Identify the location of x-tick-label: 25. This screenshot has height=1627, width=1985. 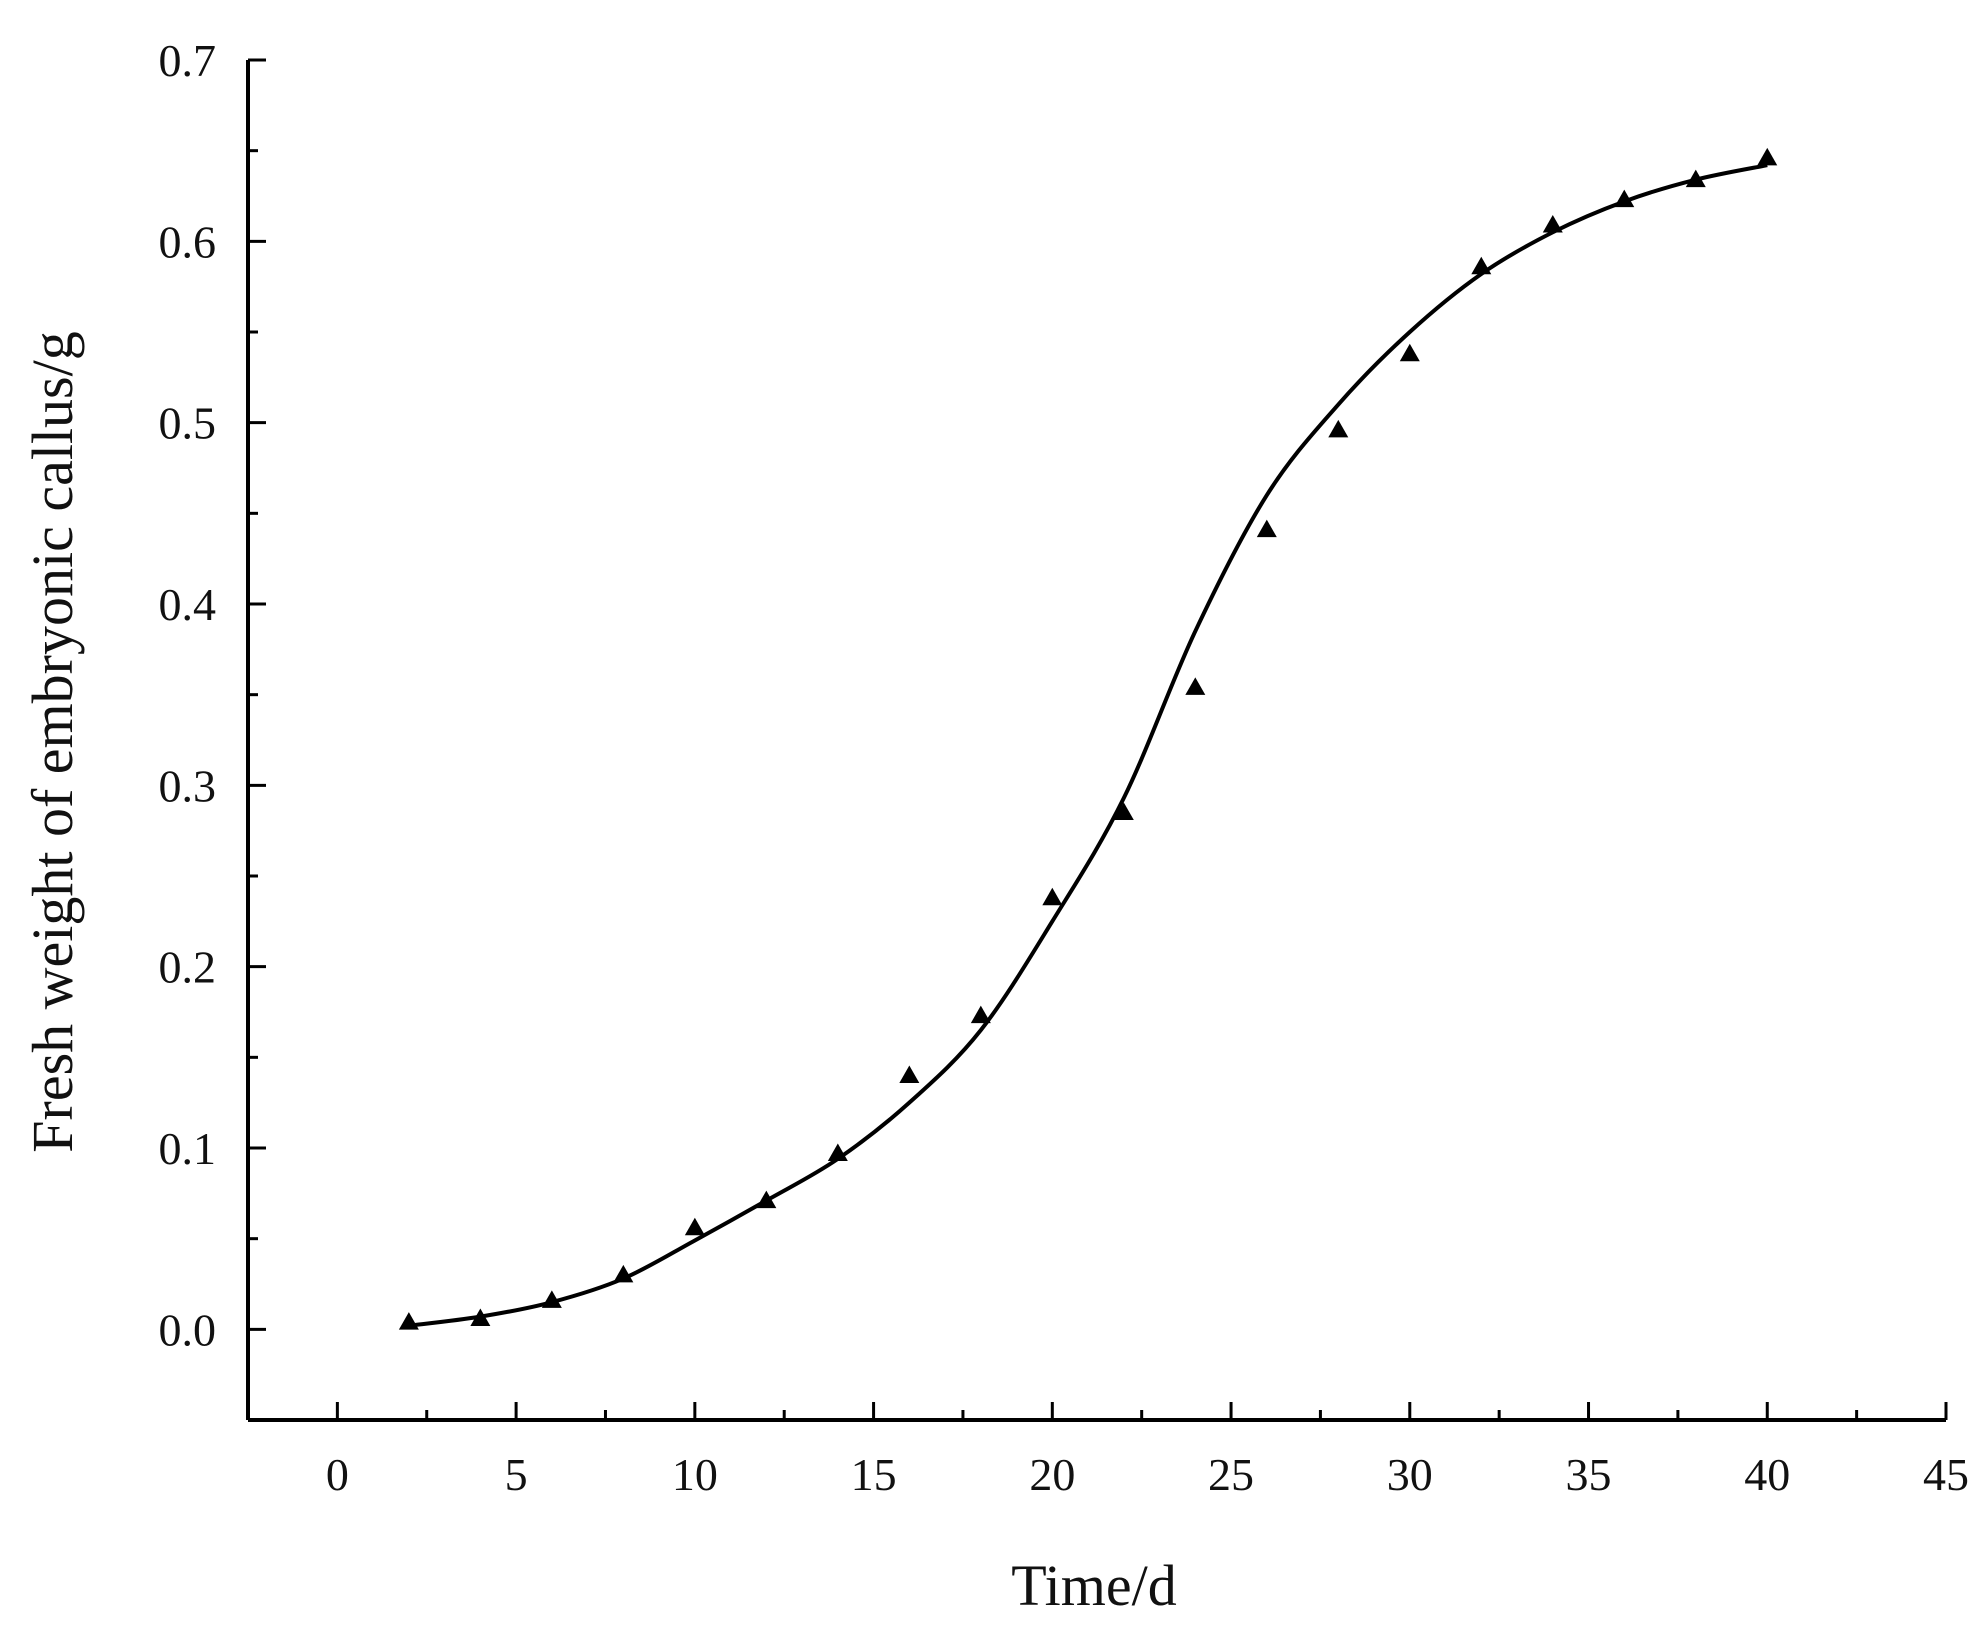
(1231, 1474).